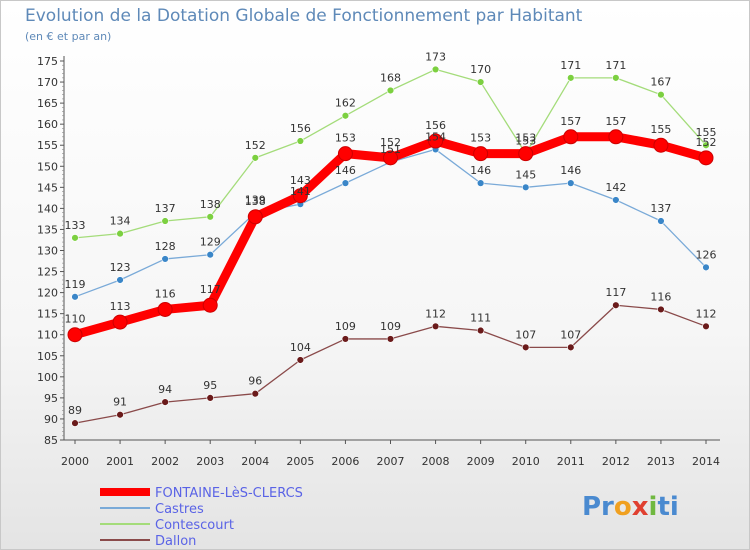  What do you see at coordinates (653, 507) in the screenshot?
I see `logo-part: i` at bounding box center [653, 507].